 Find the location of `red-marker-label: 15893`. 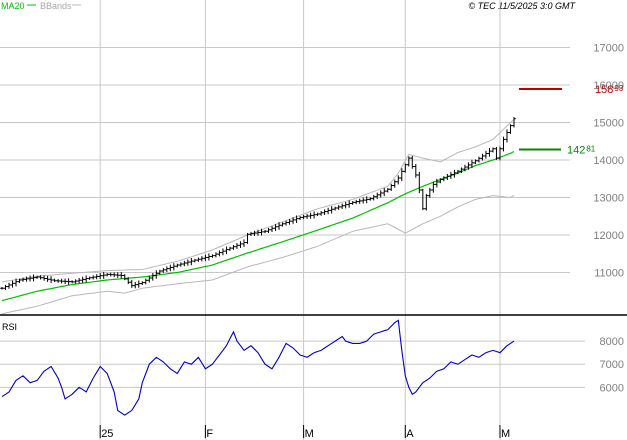

red-marker-label: 15893 is located at coordinates (609, 90).